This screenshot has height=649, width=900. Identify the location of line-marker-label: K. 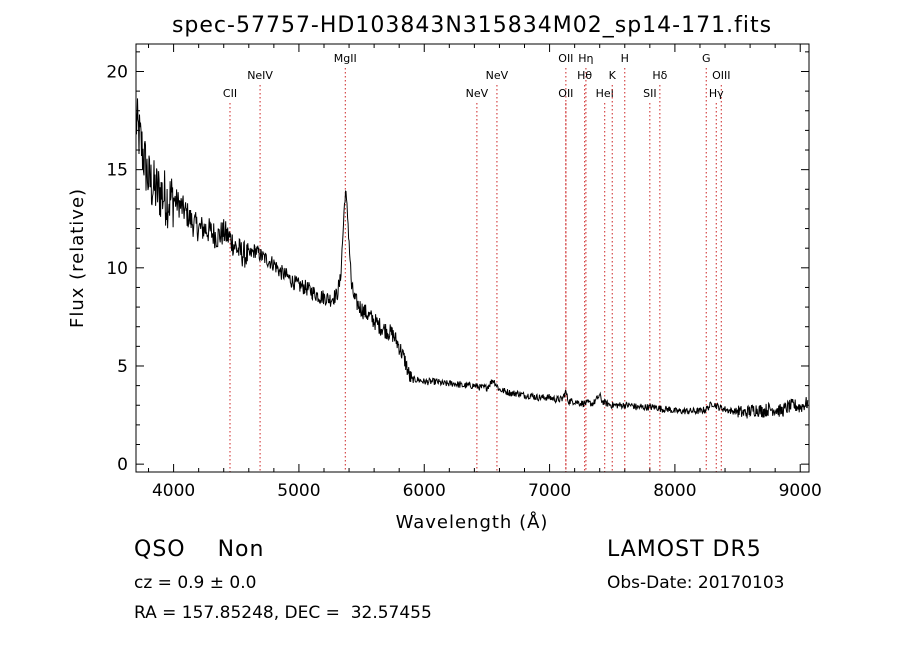
(613, 75).